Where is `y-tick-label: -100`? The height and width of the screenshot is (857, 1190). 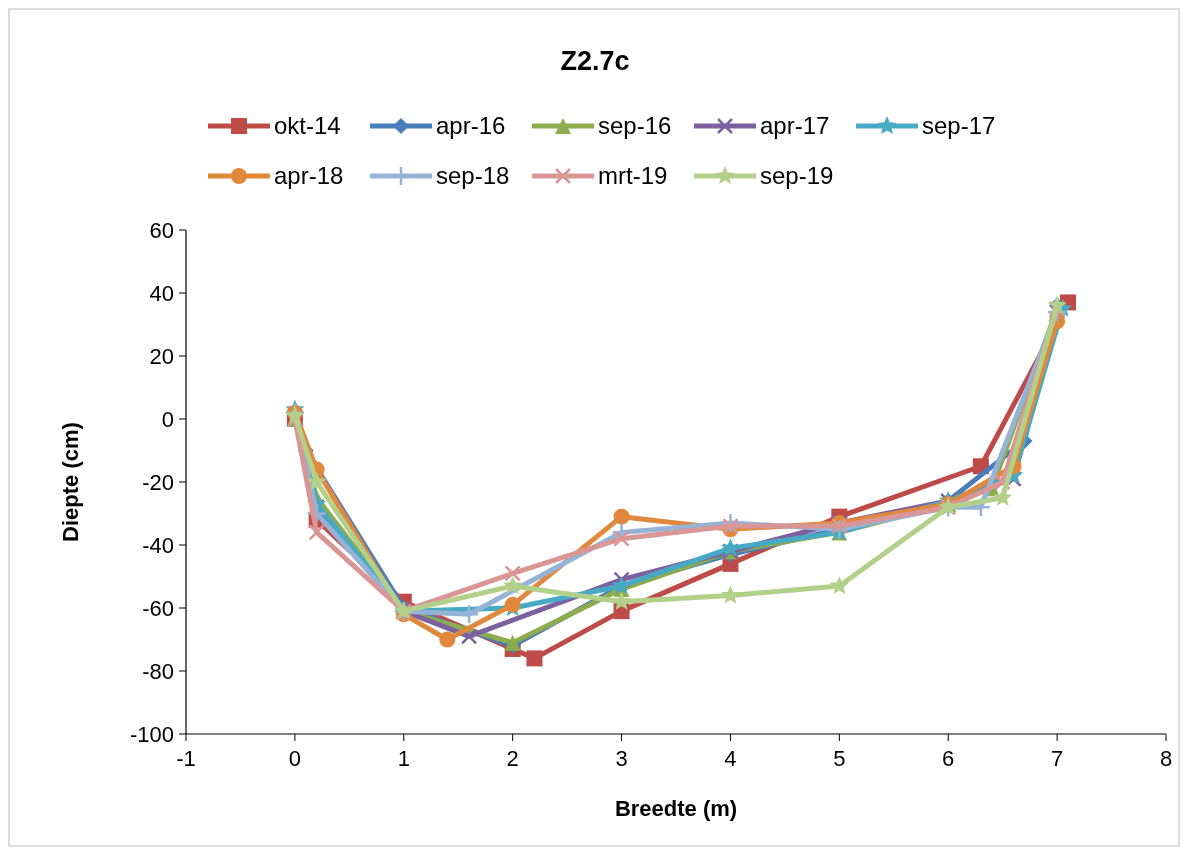
y-tick-label: -100 is located at coordinates (151, 734).